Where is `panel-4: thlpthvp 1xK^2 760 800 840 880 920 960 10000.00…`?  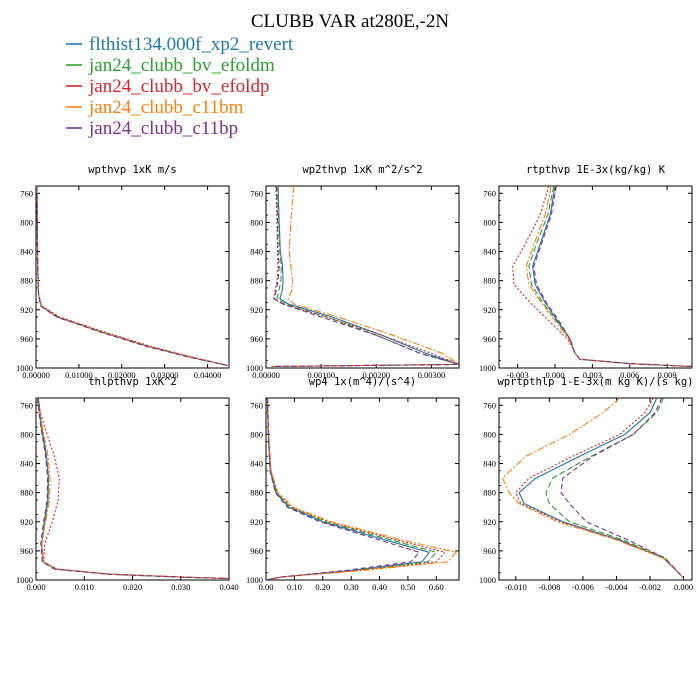
panel-4: thlpthvp 1xK^2 760 800 840 880 920 960 10000.00… is located at coordinates (127, 484).